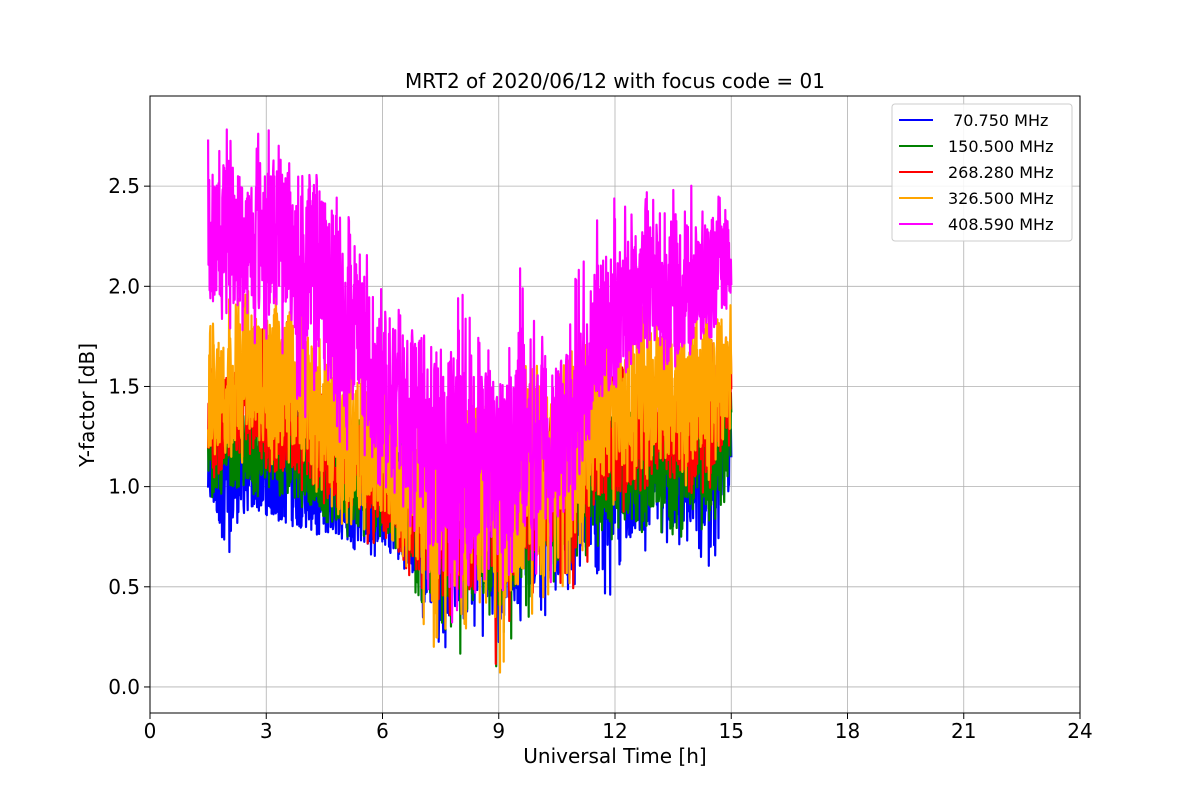  What do you see at coordinates (847, 731) in the screenshot?
I see `x-tick-label: 18` at bounding box center [847, 731].